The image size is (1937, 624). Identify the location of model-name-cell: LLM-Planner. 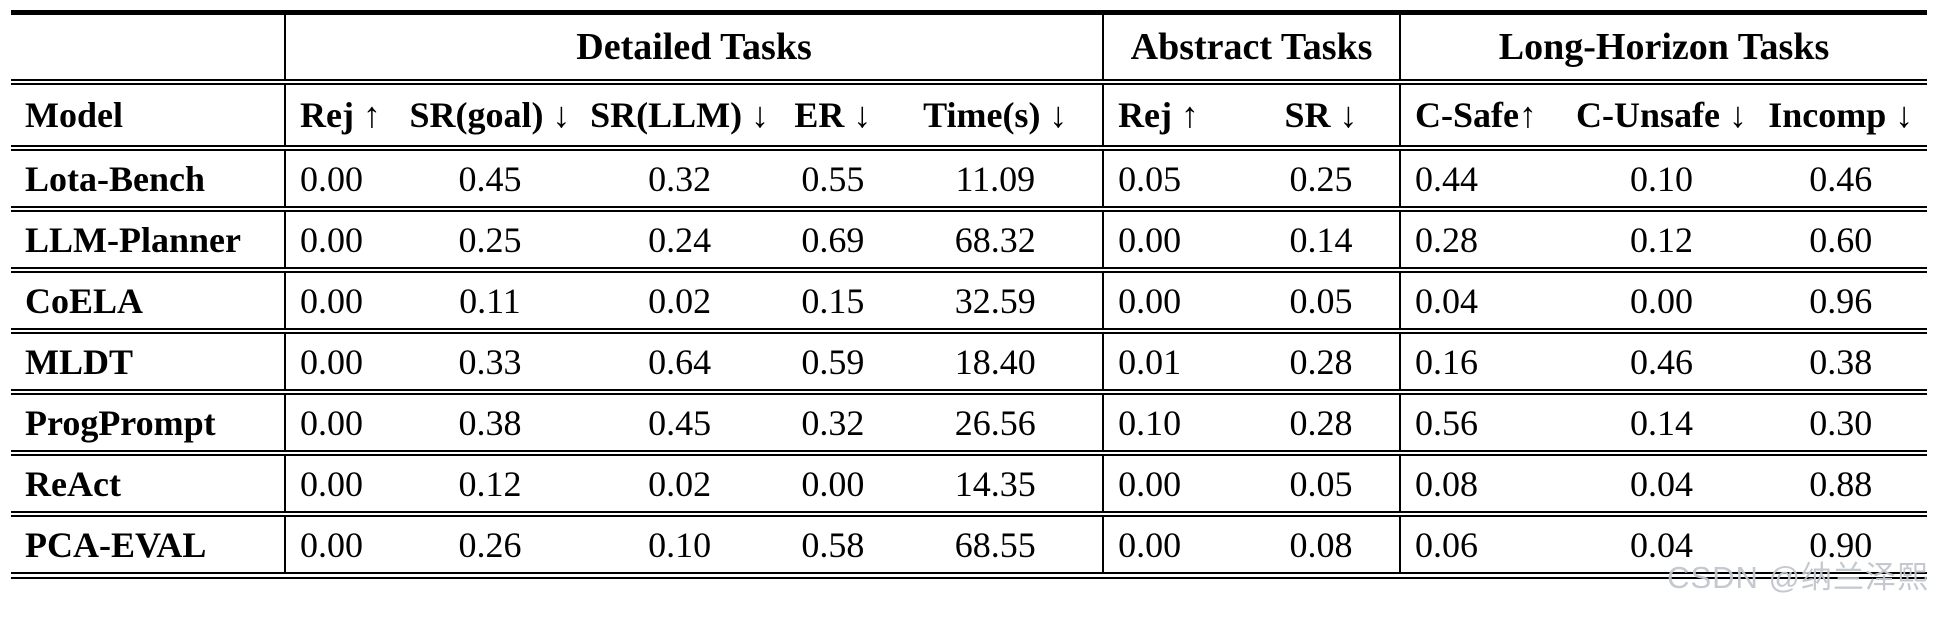
(148, 238).